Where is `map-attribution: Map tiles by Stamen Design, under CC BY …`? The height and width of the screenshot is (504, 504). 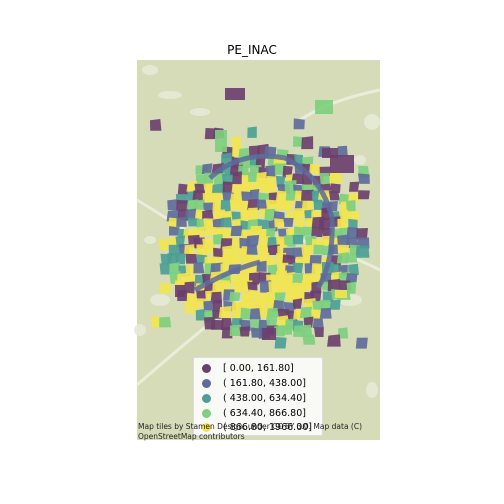
map-attribution: Map tiles by Stamen Design, under CC BY … is located at coordinates (258, 432).